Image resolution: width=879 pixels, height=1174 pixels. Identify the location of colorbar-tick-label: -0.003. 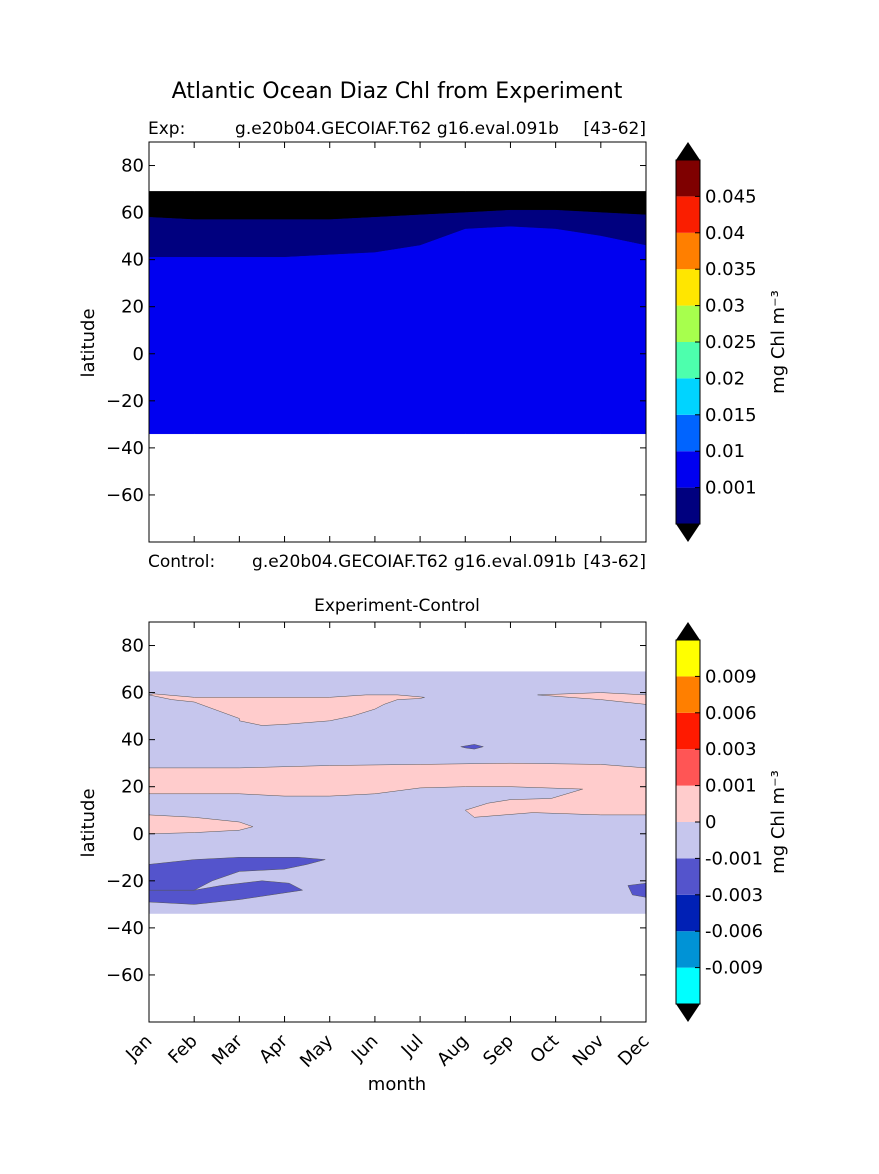
(734, 895).